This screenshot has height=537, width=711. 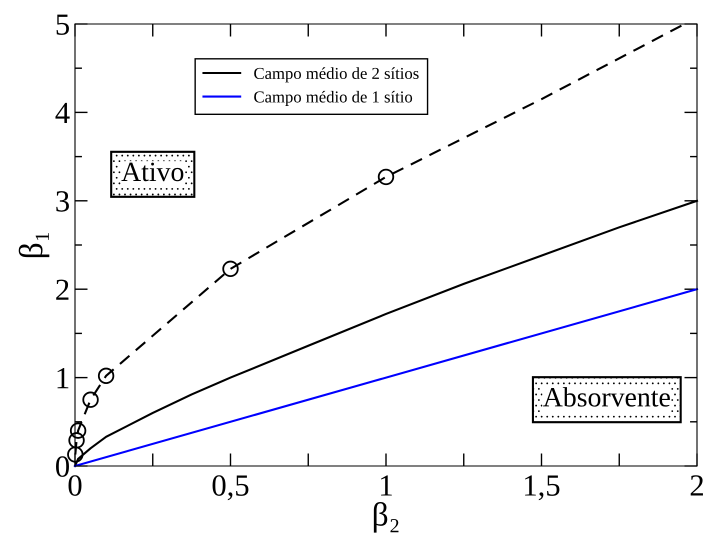 I want to click on y-axis-title: β₁, so click(x=34, y=245).